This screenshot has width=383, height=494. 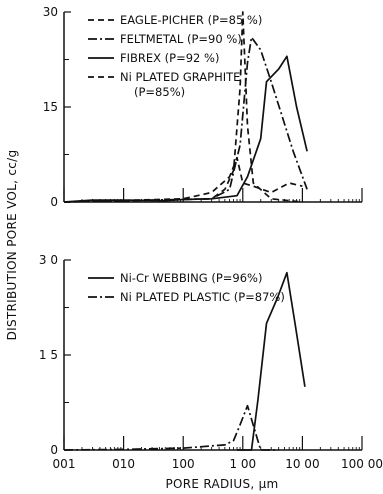 I want to click on x-tick-label: 1 00, so click(x=242, y=464).